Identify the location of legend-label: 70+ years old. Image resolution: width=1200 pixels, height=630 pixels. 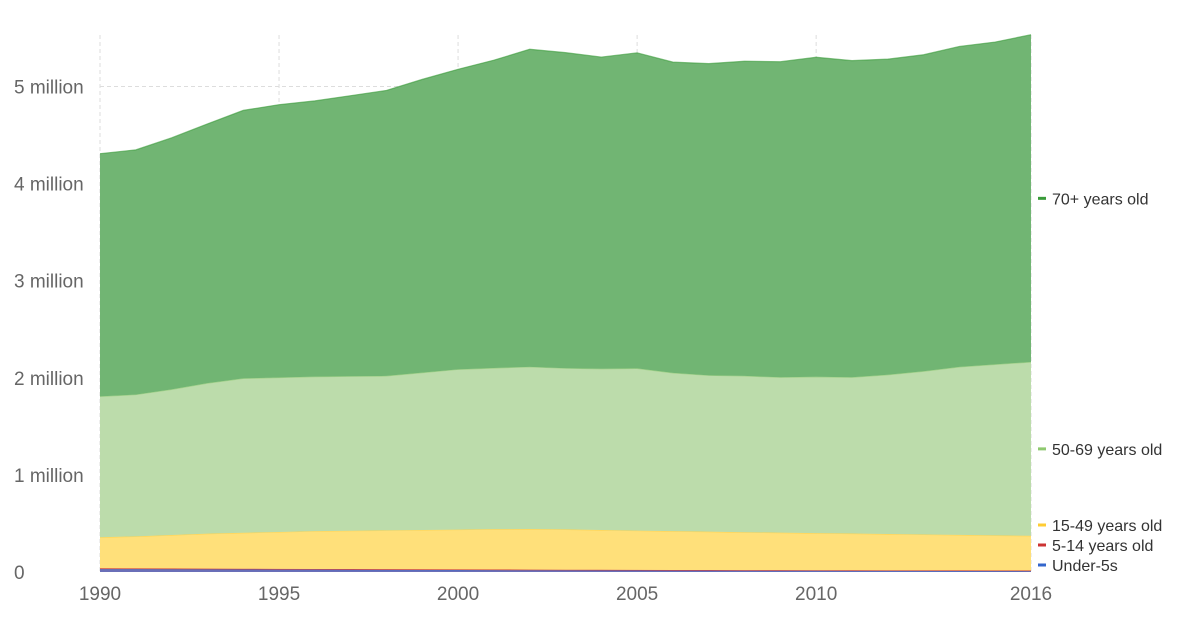
(1100, 199).